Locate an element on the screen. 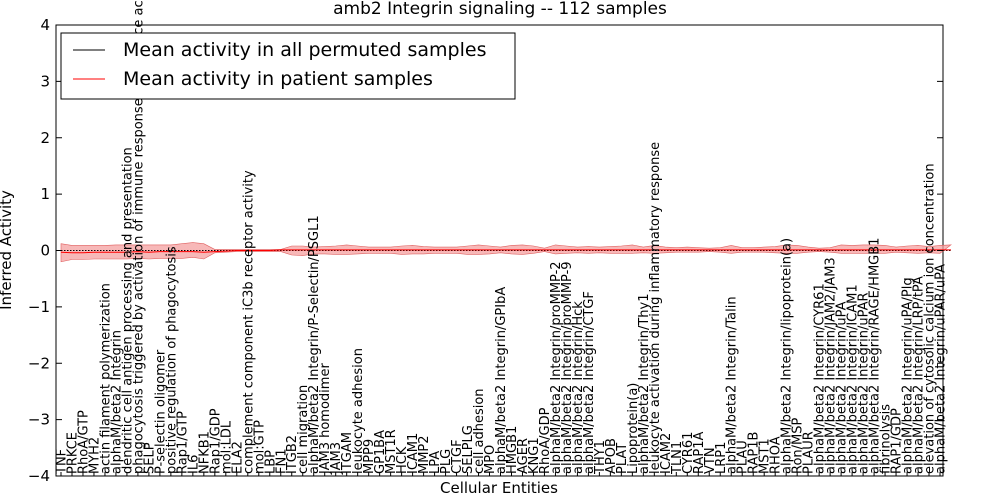  x-tick-label: MST1 is located at coordinates (765, 456).